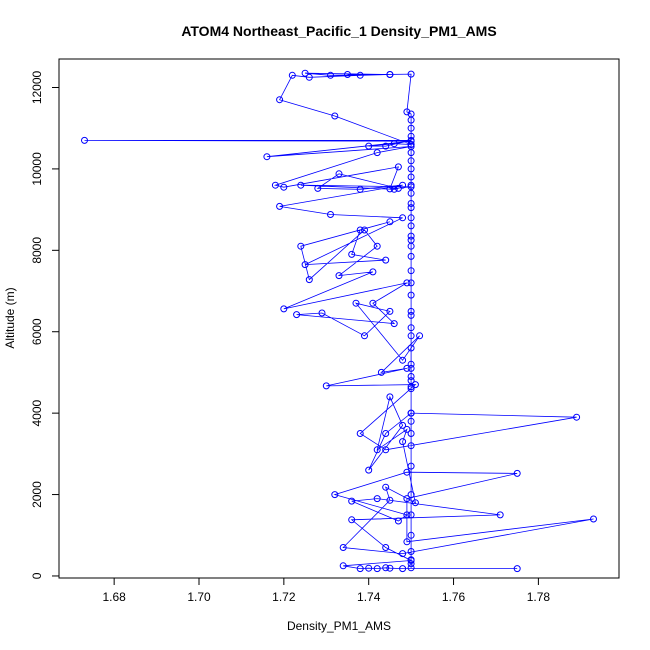 The width and height of the screenshot is (650, 650). What do you see at coordinates (37, 169) in the screenshot?
I see `y-tick-label: 10000` at bounding box center [37, 169].